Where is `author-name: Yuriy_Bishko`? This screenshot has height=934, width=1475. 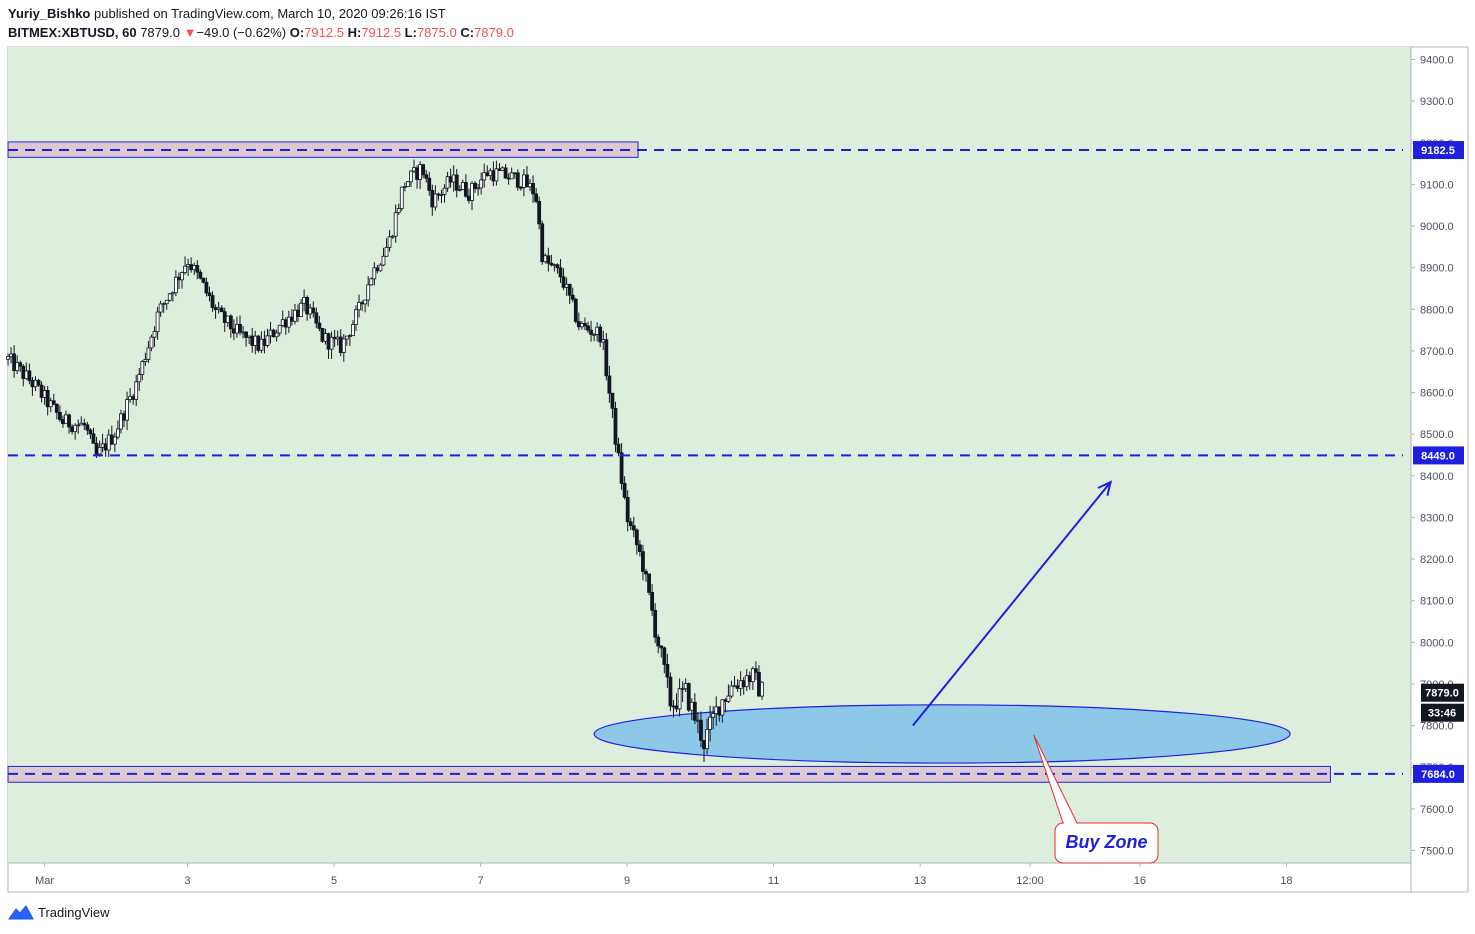
author-name: Yuriy_Bishko is located at coordinates (49, 13).